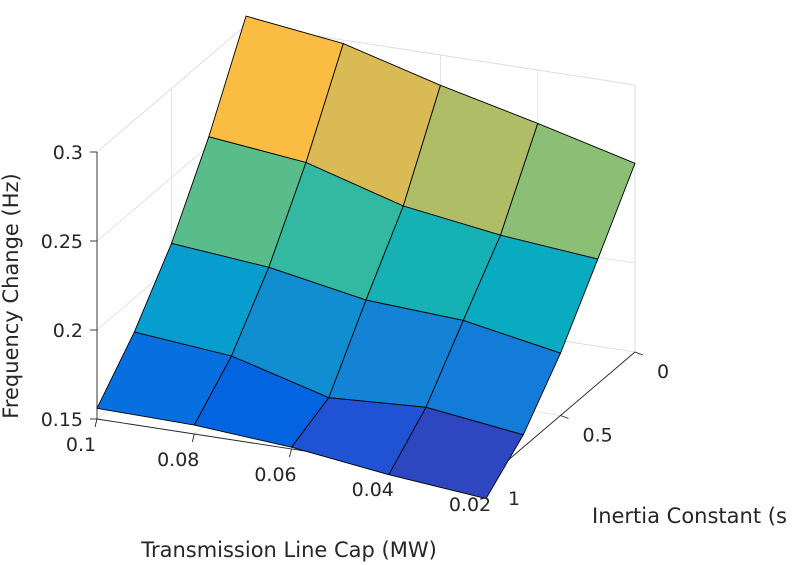  I want to click on z-tick-label: 0.25, so click(62, 242).